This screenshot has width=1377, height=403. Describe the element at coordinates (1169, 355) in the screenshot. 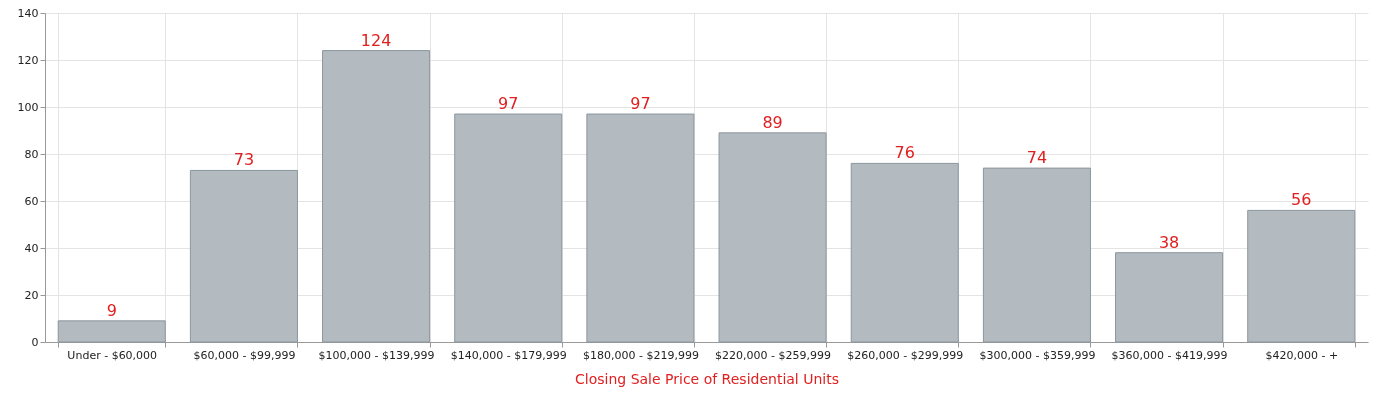

I see `x-tick-label: $360,000 - $419,999` at that location.